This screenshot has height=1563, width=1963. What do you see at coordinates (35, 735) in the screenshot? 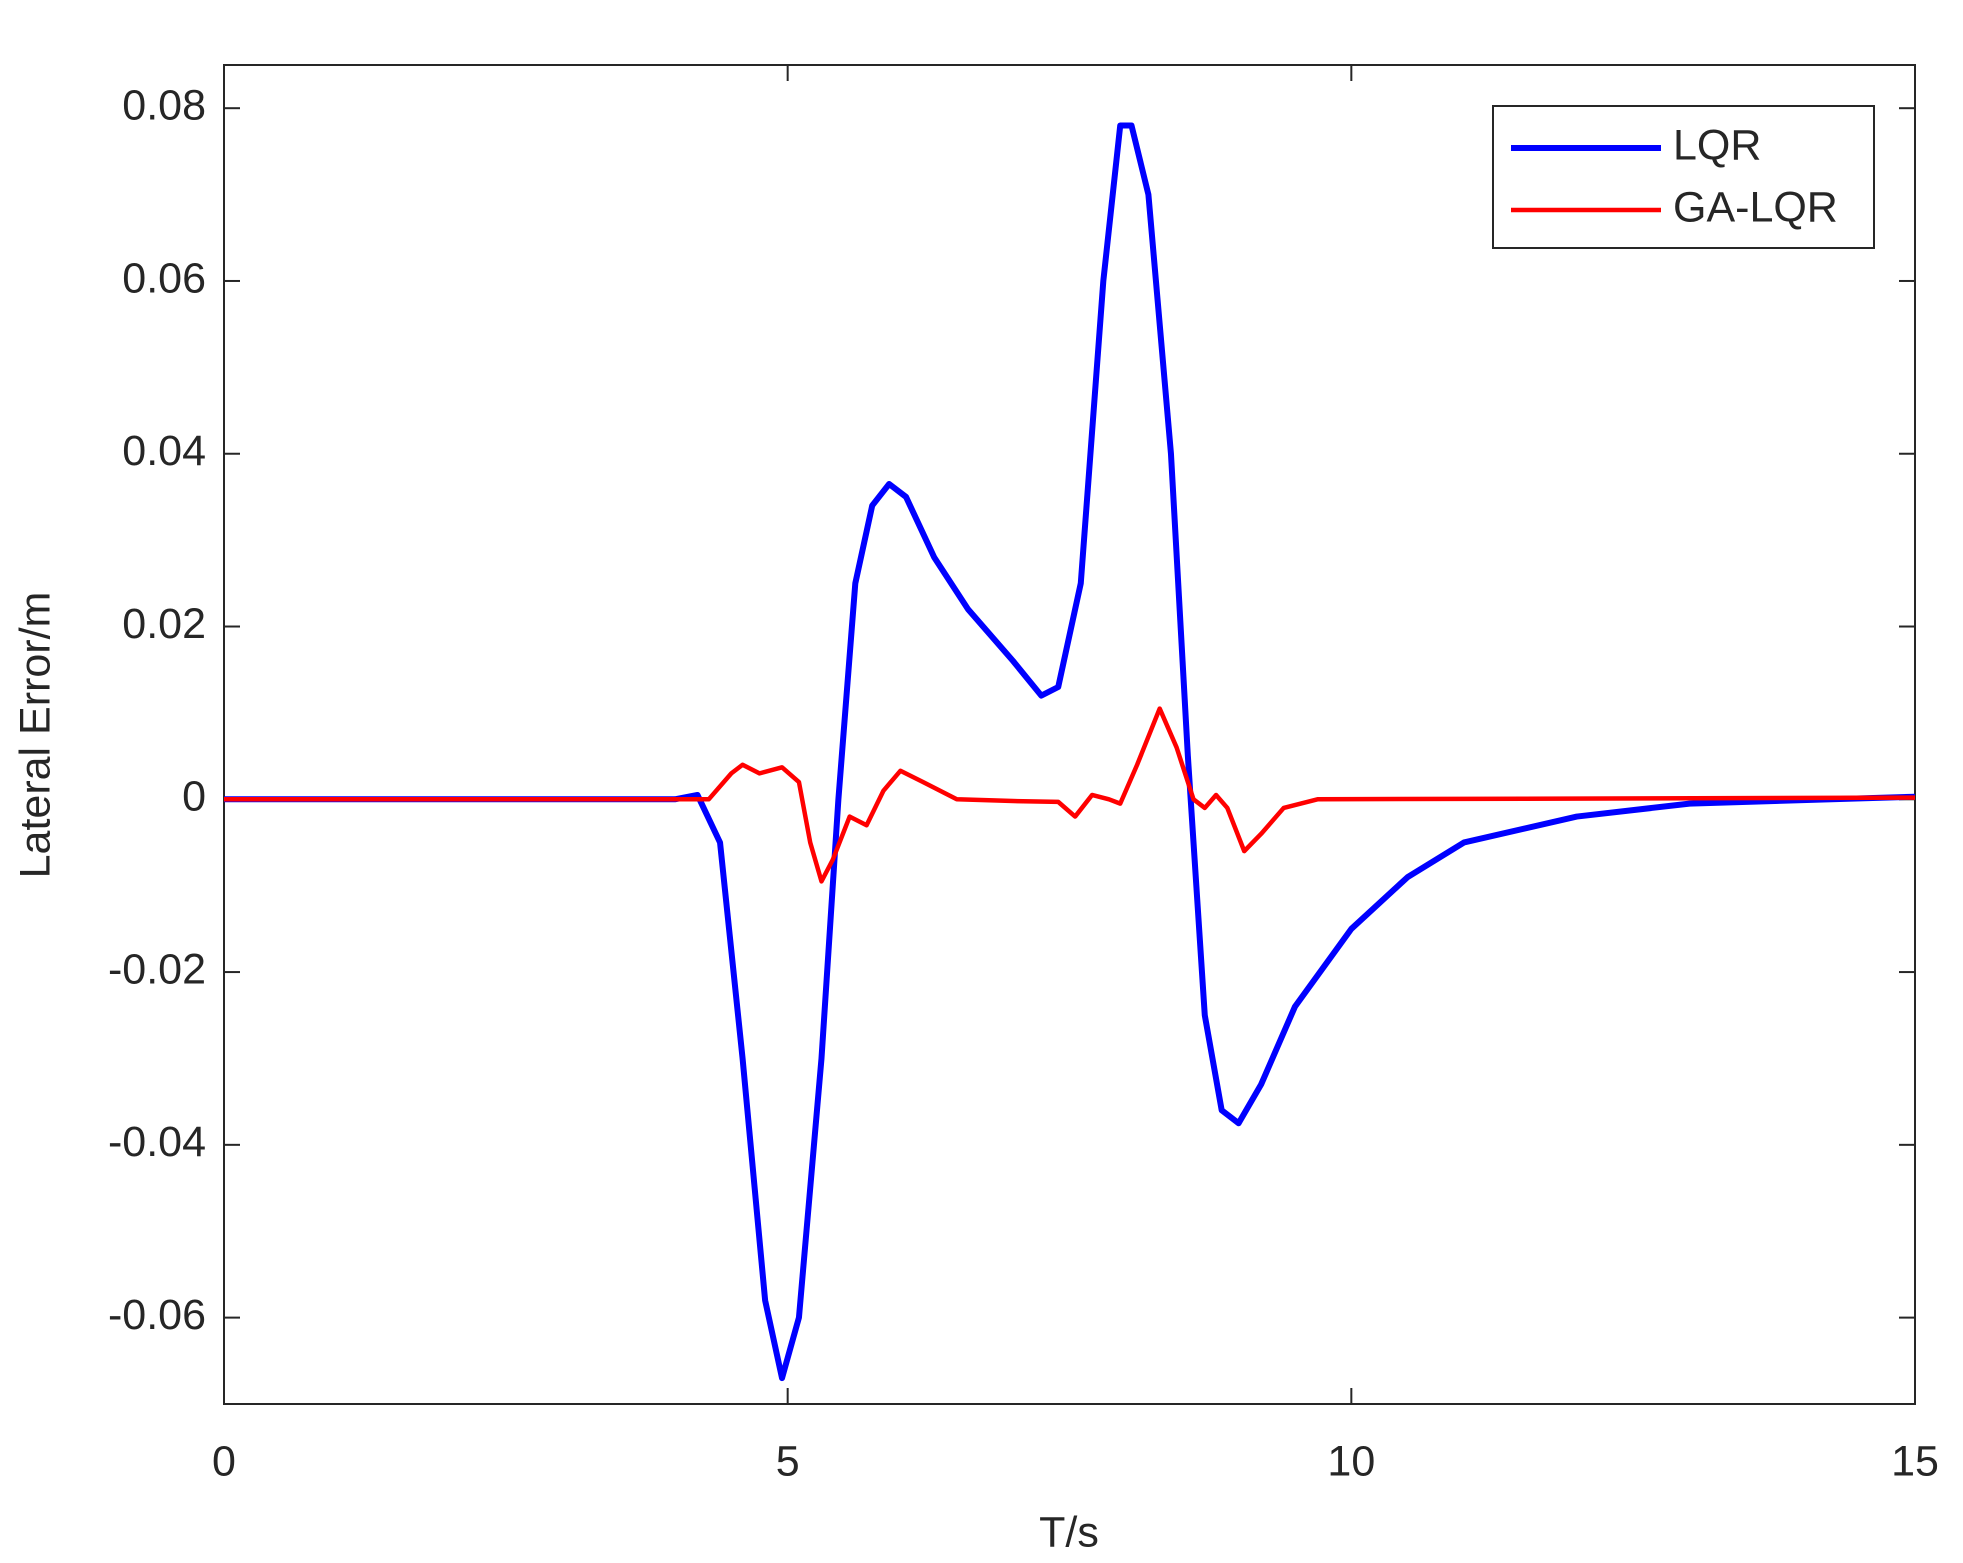
I see `y-axis-label: Lateral Error/m` at bounding box center [35, 735].